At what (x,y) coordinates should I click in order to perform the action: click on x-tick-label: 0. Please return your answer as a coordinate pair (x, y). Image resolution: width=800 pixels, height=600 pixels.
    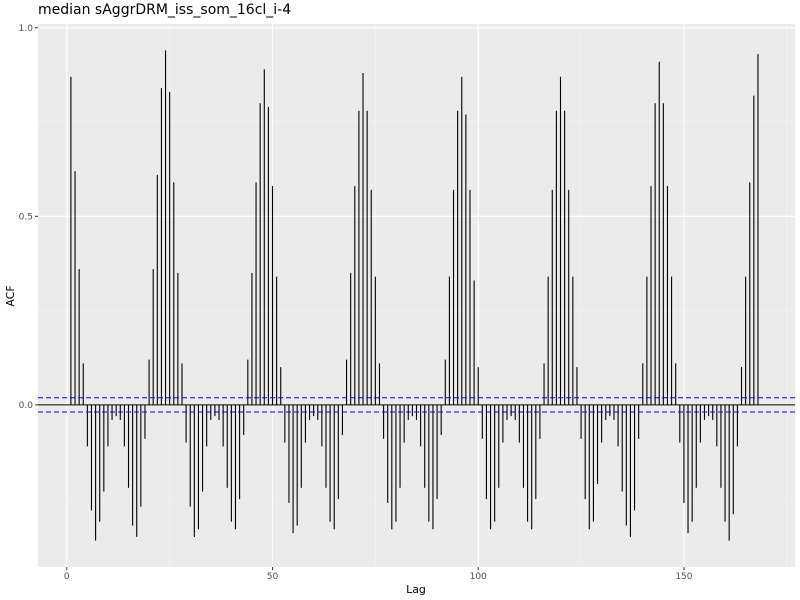
    Looking at the image, I should click on (67, 577).